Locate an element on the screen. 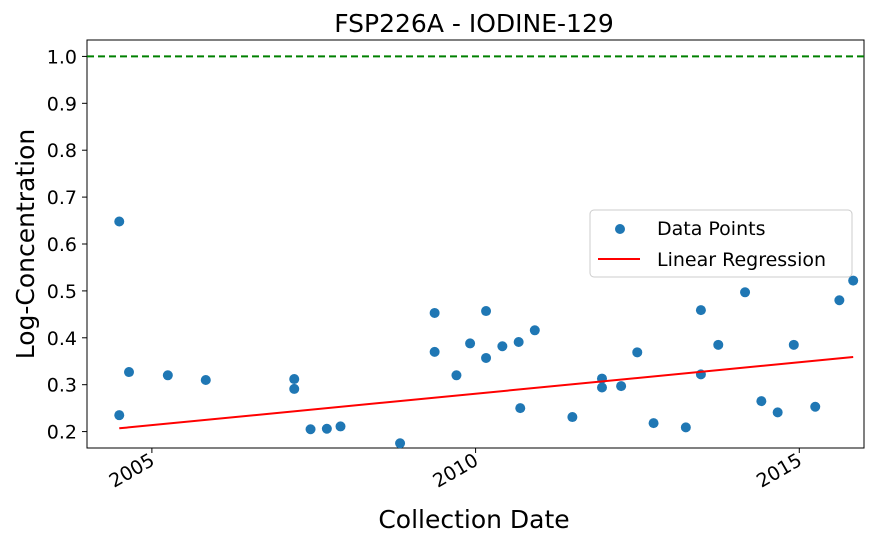  legend-box is located at coordinates (721, 243).